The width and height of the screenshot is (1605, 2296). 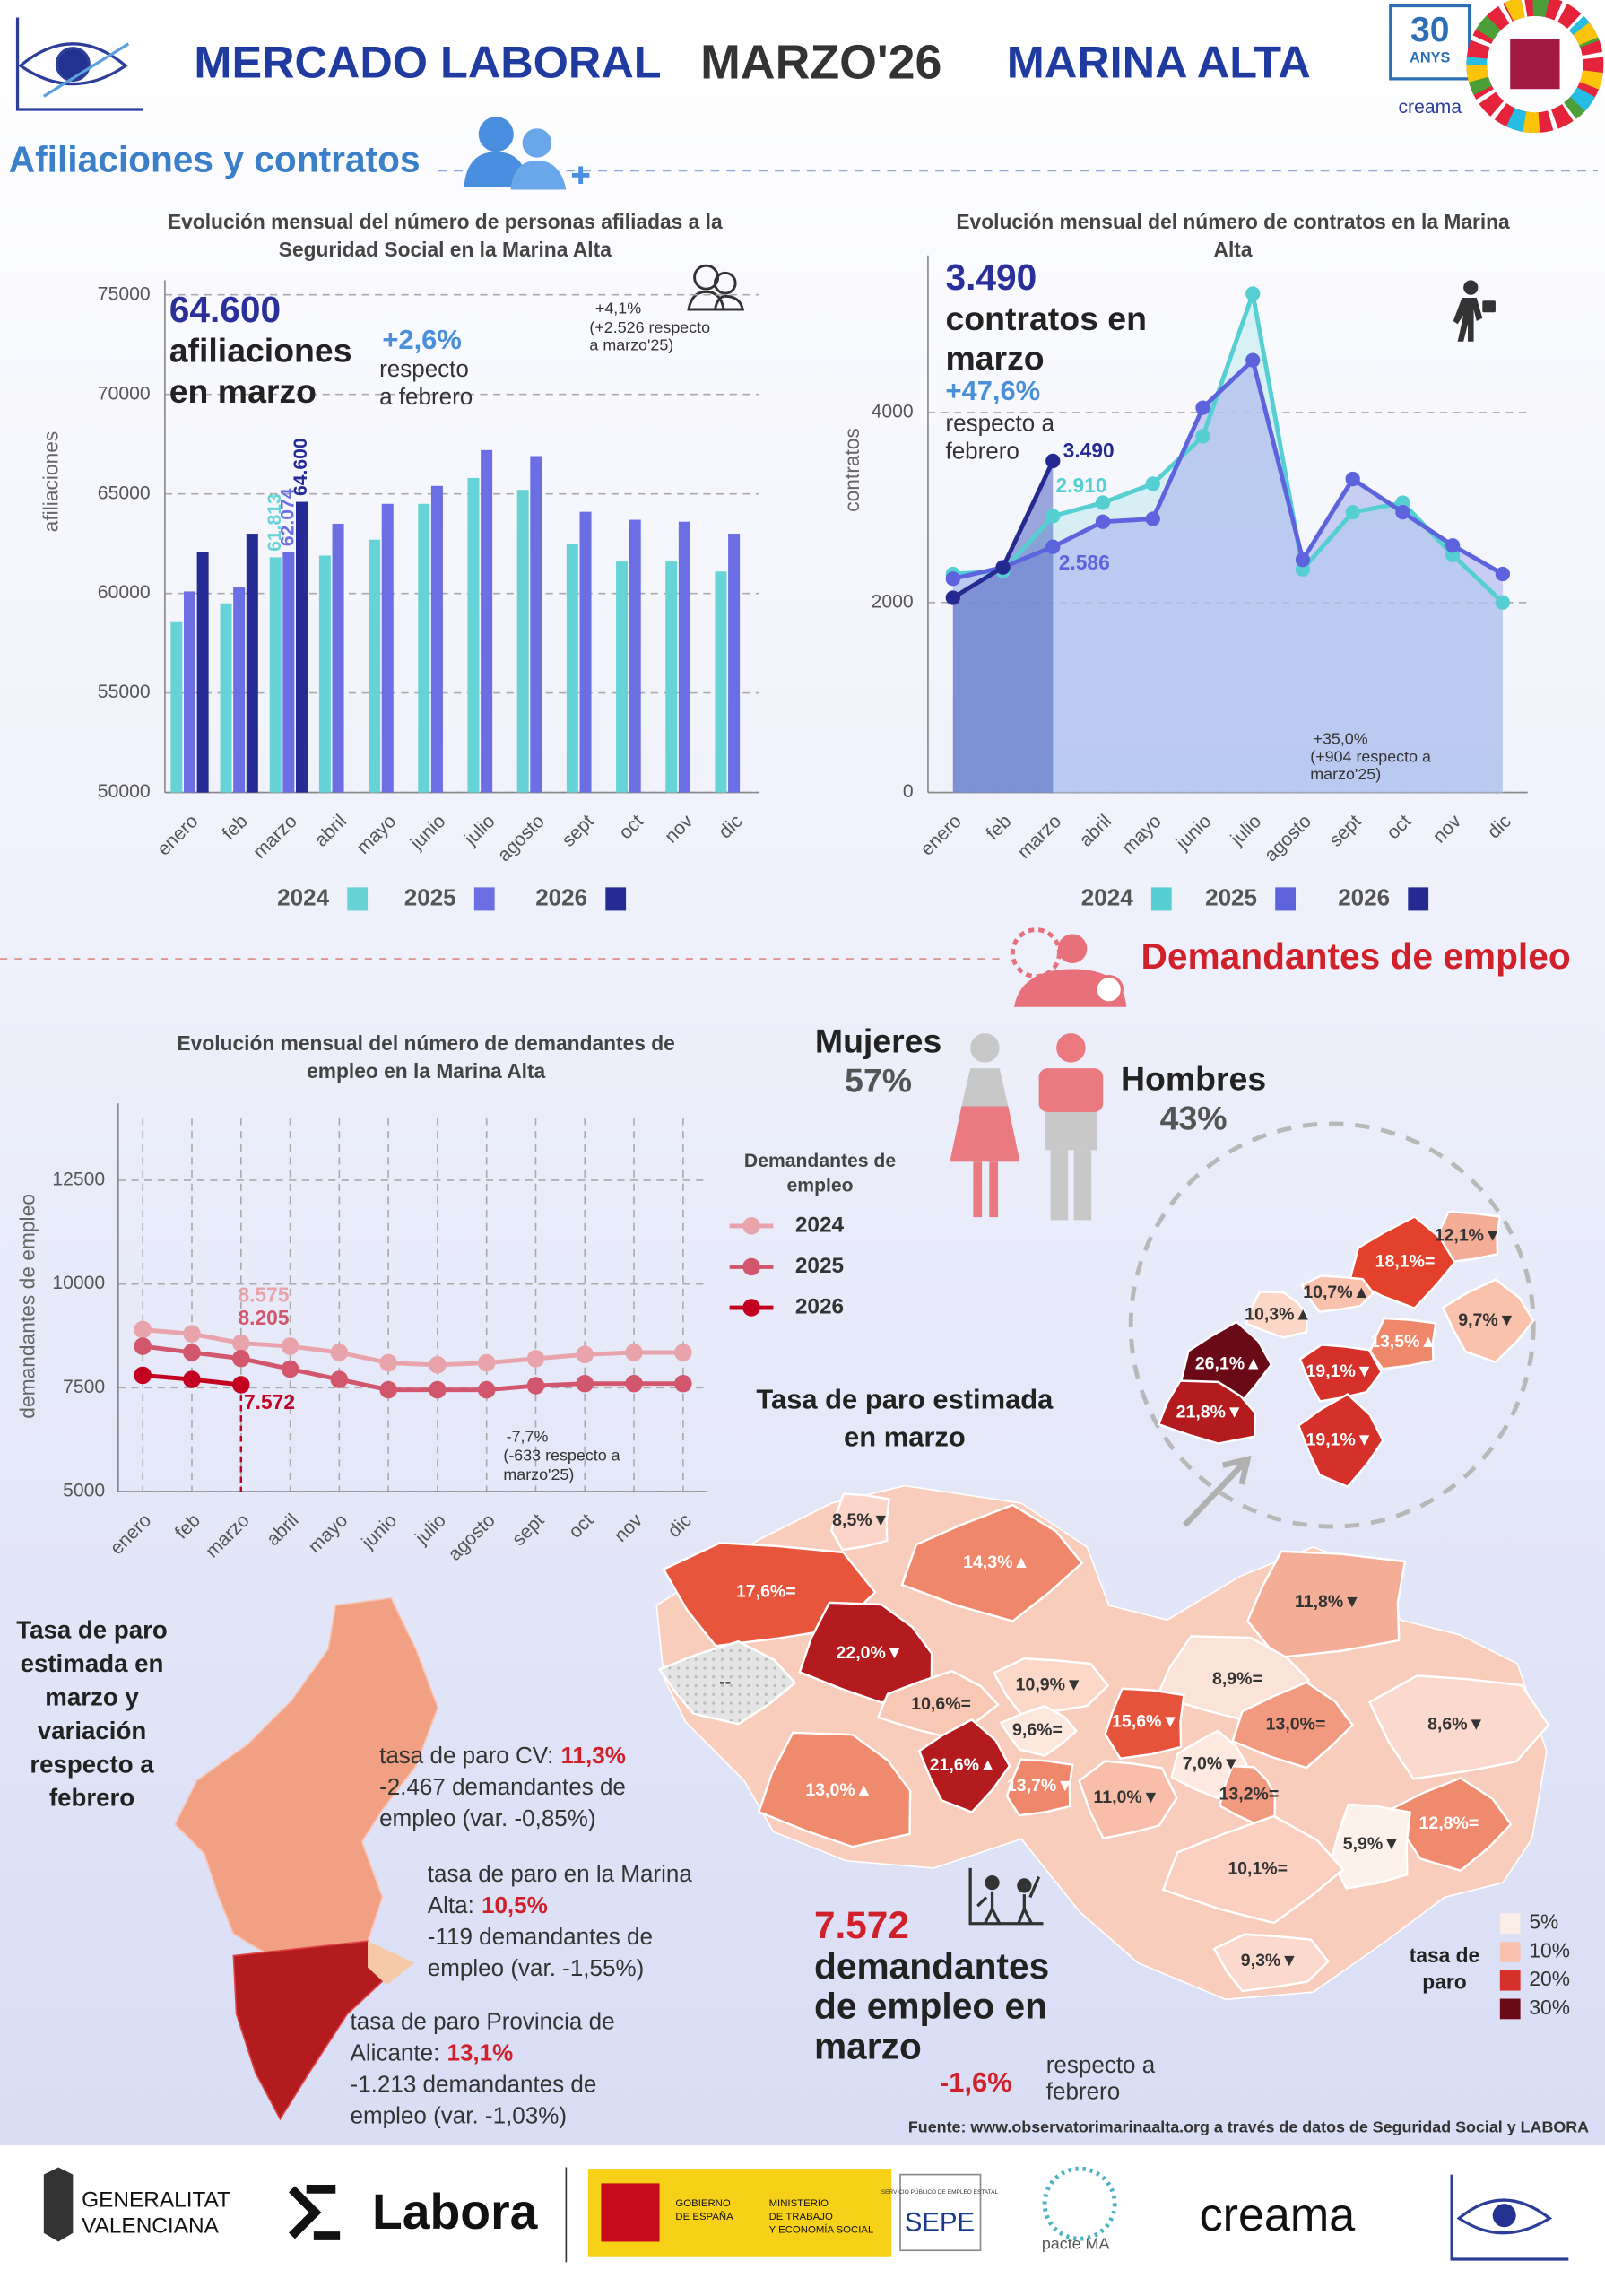 What do you see at coordinates (1083, 2090) in the screenshot?
I see `summary-text: febrero` at bounding box center [1083, 2090].